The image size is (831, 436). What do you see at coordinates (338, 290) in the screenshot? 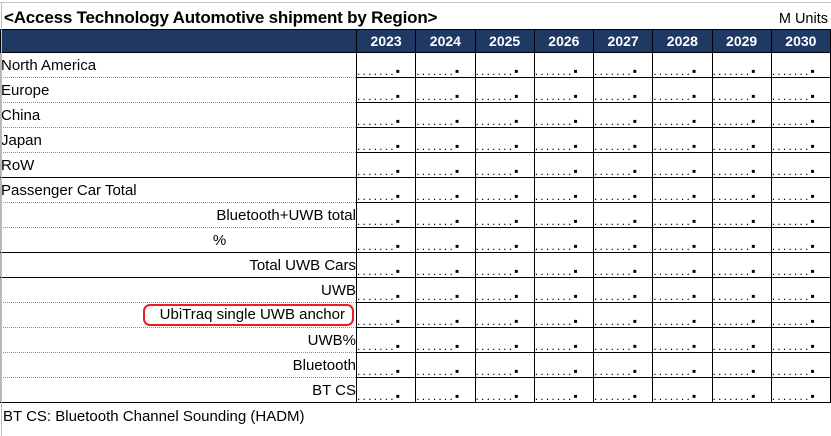
I see `row-label: UWB` at bounding box center [338, 290].